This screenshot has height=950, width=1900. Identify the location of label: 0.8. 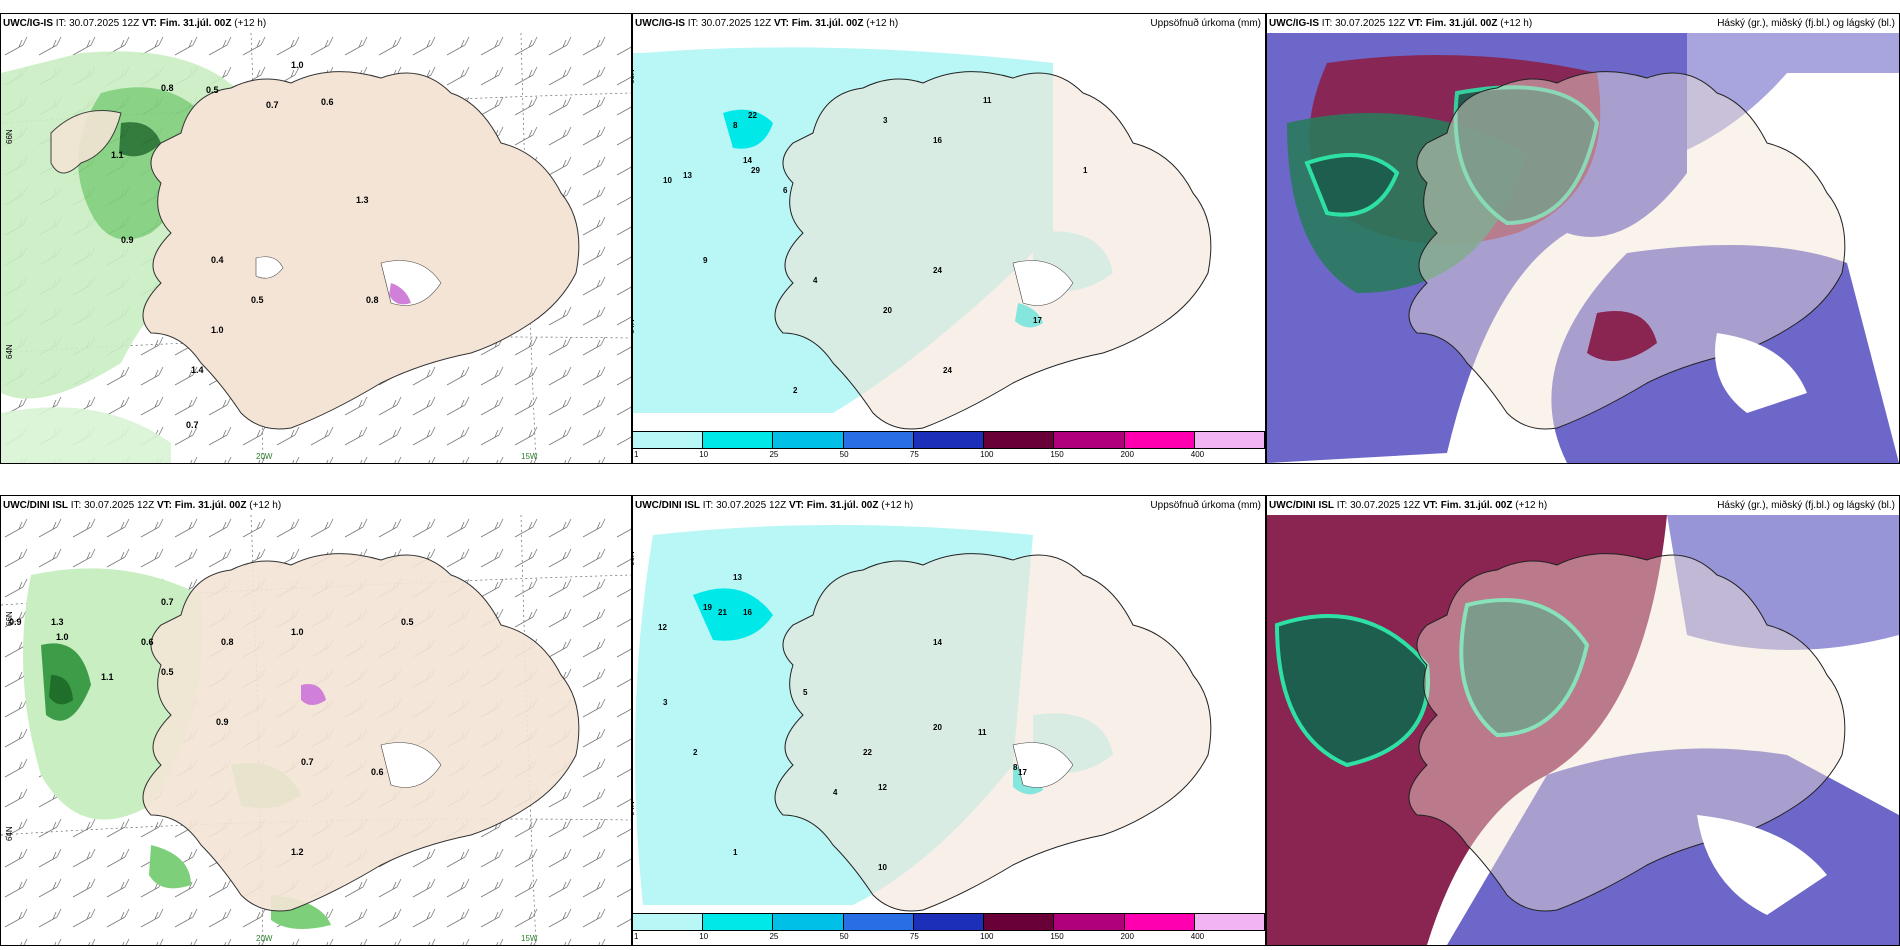
(167, 88).